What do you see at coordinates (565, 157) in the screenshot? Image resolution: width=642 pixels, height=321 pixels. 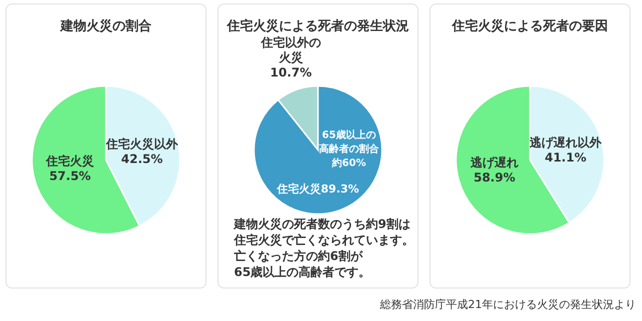 I see `data-label: 41.1%` at bounding box center [565, 157].